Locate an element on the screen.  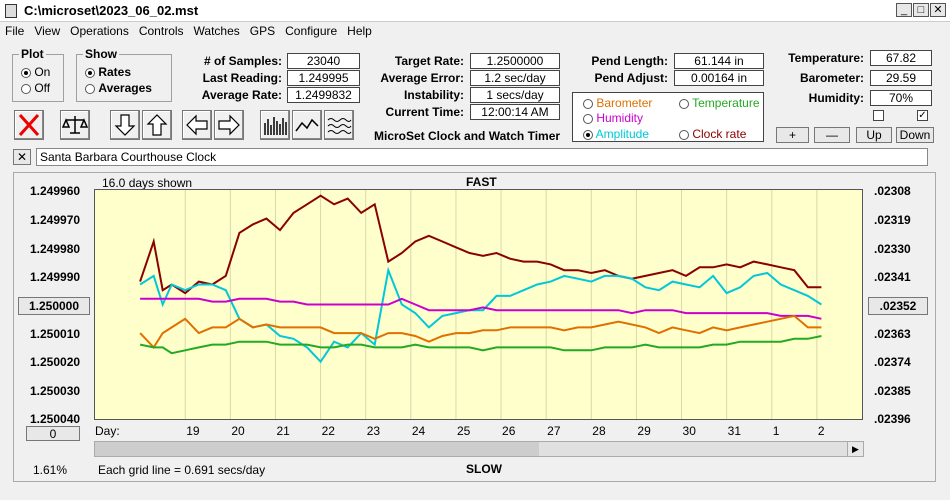
overlay-barometer-radio: Barometer is located at coordinates (617, 103).